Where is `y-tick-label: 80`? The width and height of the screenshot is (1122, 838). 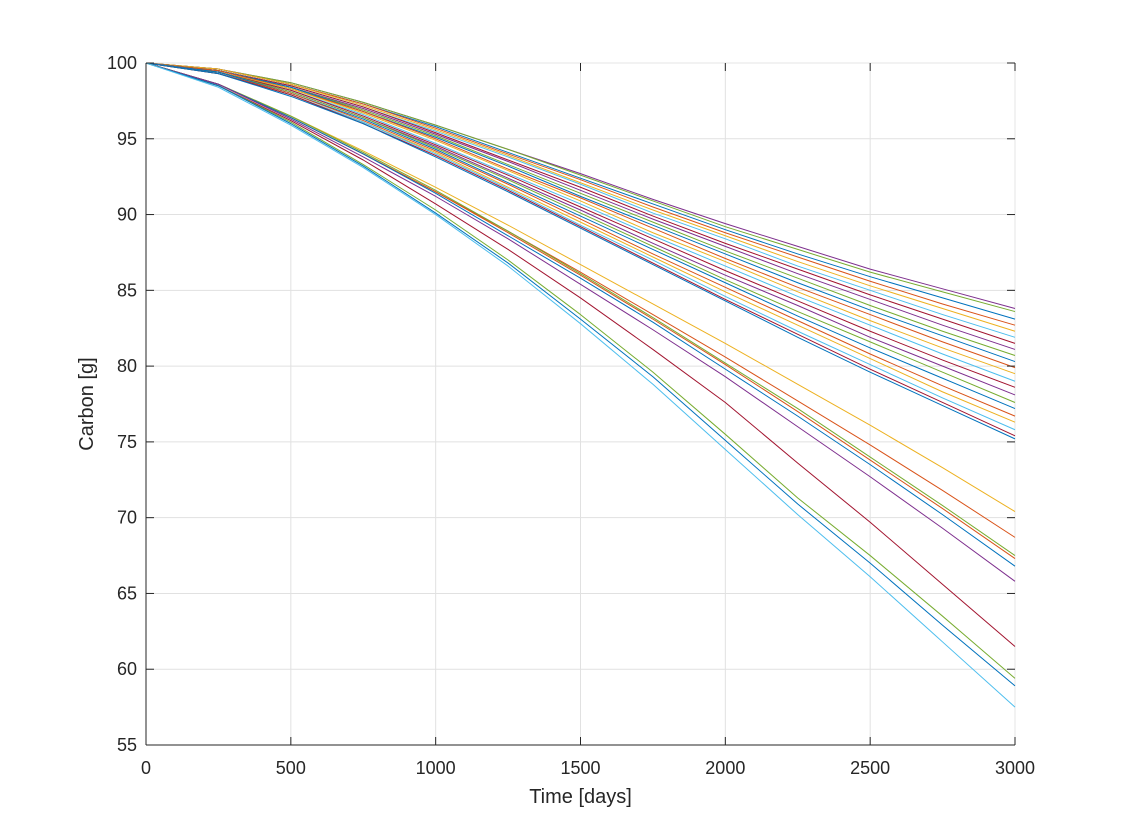
y-tick-label: 80 is located at coordinates (127, 366).